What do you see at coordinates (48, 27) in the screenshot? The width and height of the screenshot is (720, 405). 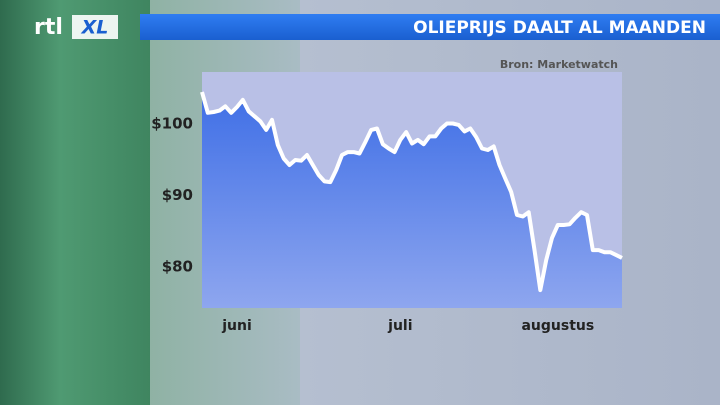 I see `logo-rtl: rtl` at bounding box center [48, 27].